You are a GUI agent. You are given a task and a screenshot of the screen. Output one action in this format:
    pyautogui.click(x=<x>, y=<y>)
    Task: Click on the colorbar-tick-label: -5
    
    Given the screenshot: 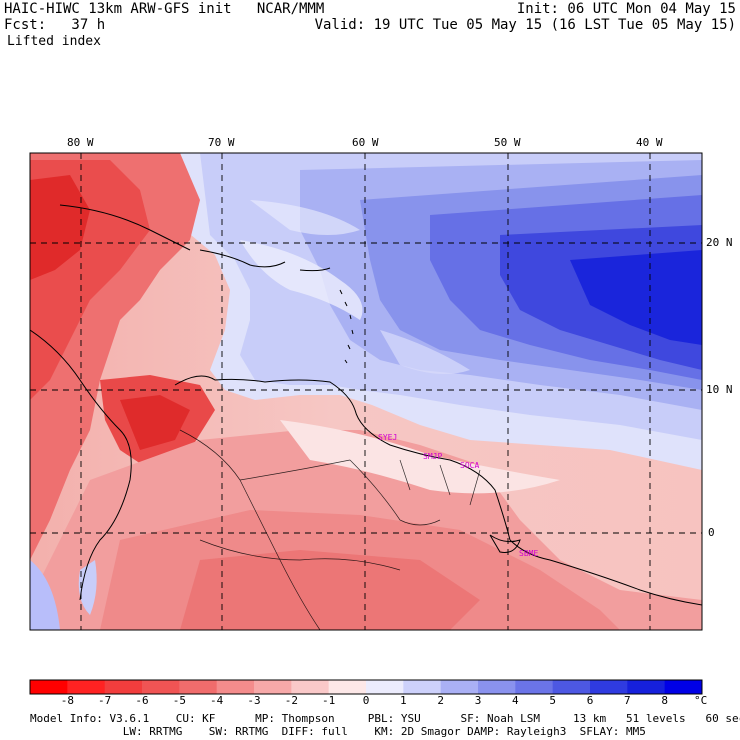 What is the action you would take?
    pyautogui.click(x=179, y=700)
    